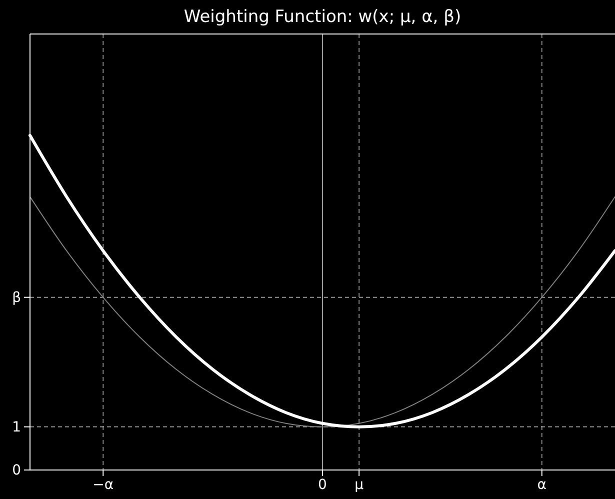  I want to click on x-tick-label: 0, so click(322, 484).